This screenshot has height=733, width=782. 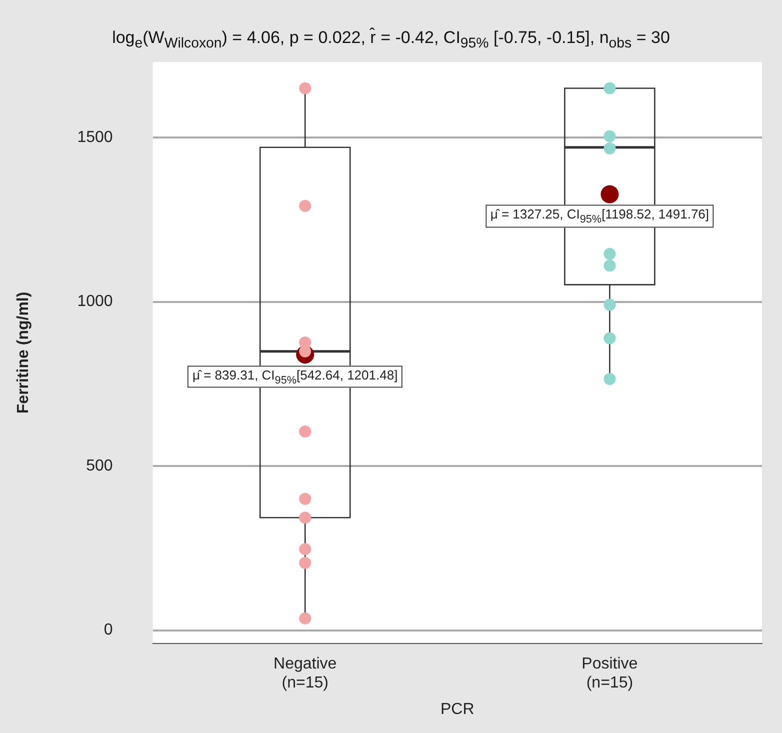 I want to click on y-axis-title: Ferritine (ng/ml), so click(x=23, y=353).